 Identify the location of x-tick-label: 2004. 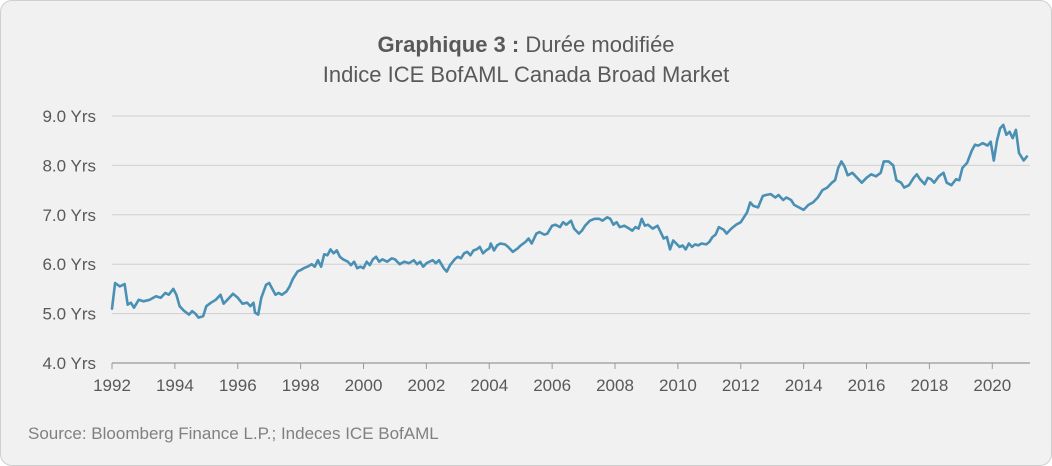
(489, 385).